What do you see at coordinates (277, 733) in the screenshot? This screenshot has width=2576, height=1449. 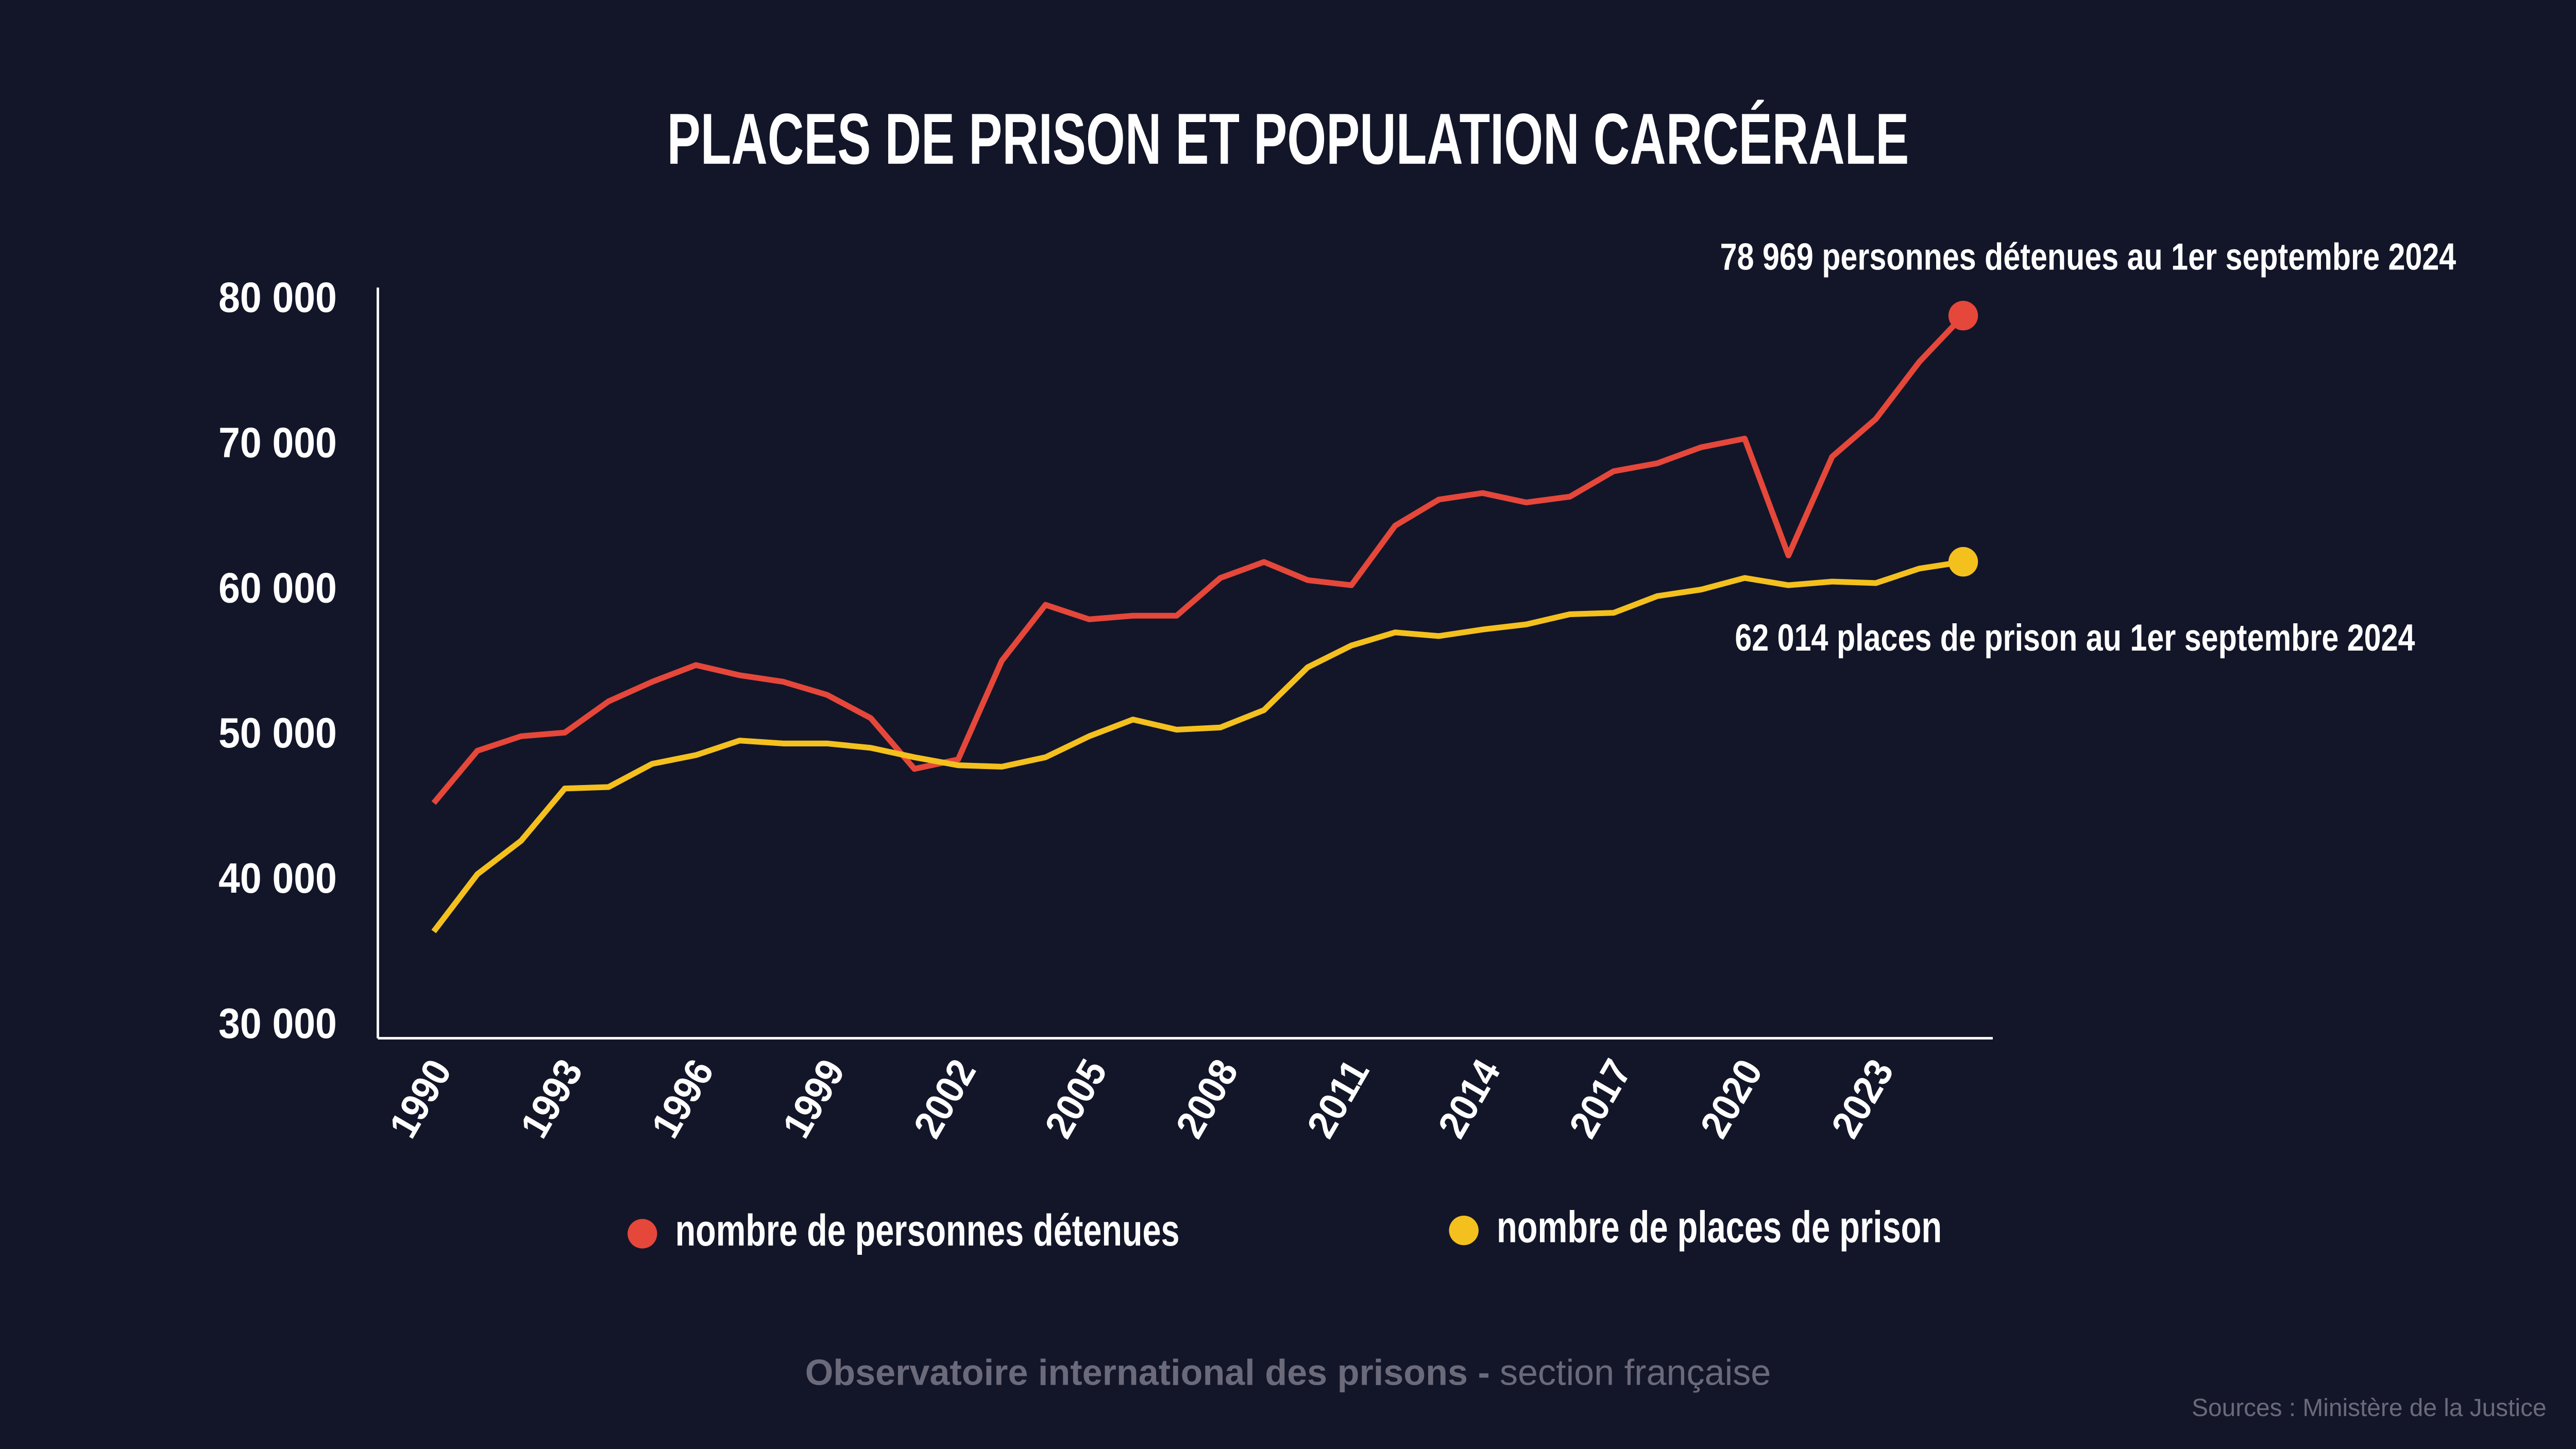 I see `y-tick-label: 50 000` at bounding box center [277, 733].